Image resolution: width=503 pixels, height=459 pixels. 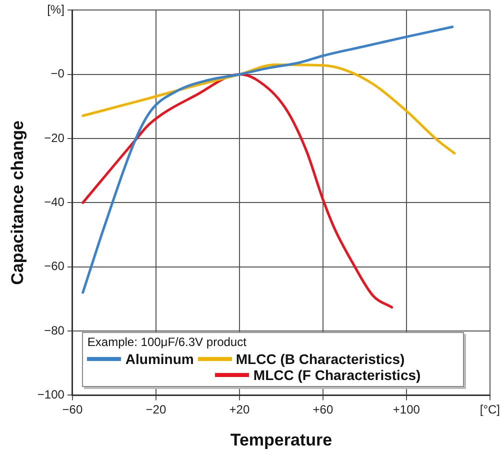 I want to click on y-tick-label: −80, so click(x=54, y=330).